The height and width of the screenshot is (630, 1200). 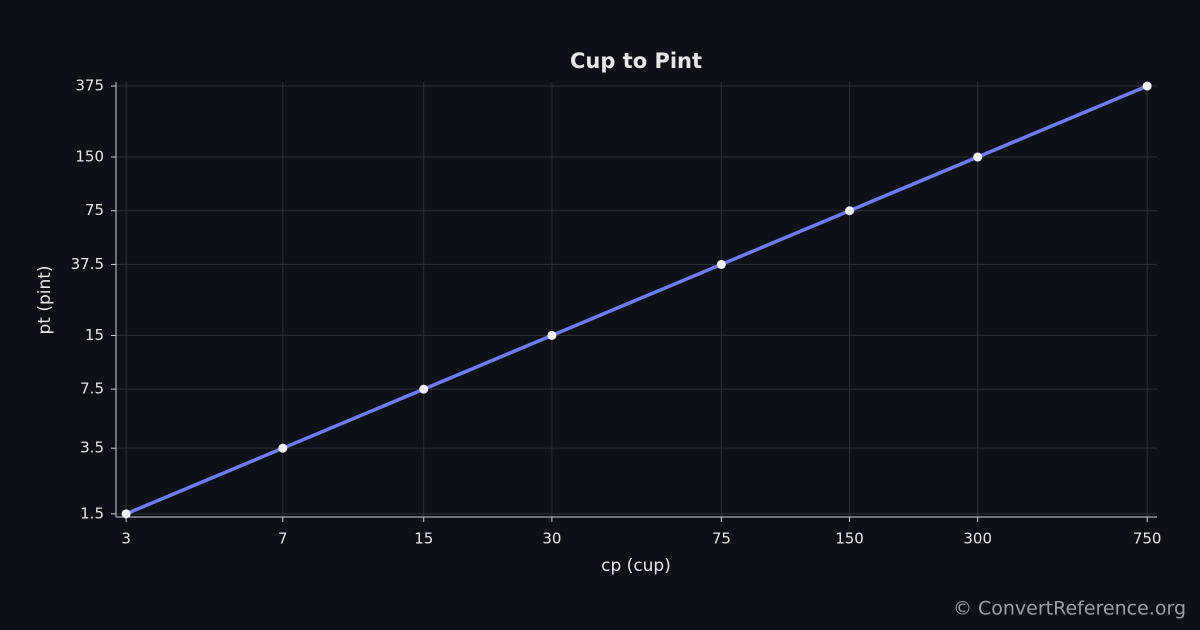 What do you see at coordinates (283, 539) in the screenshot?
I see `x-tick-label: 7` at bounding box center [283, 539].